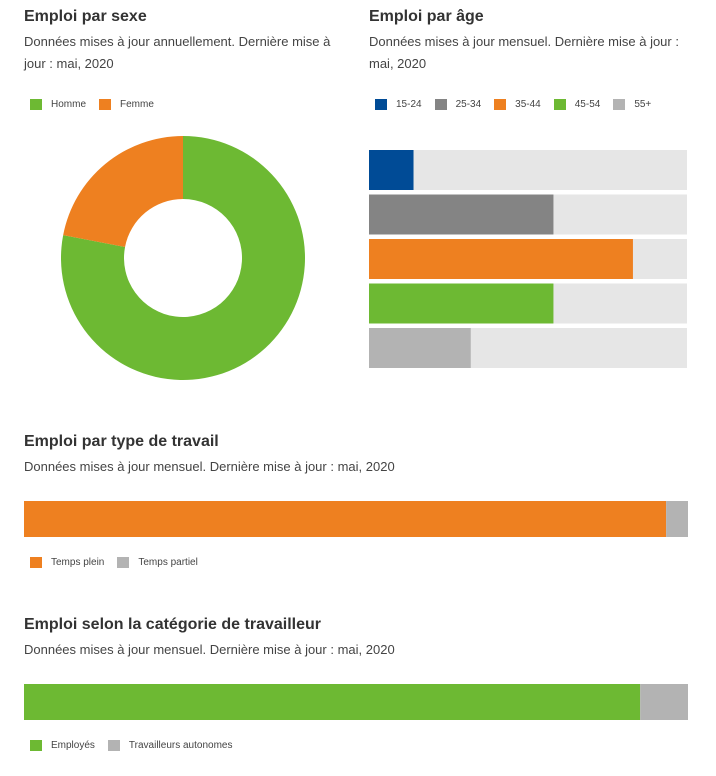  What do you see at coordinates (677, 519) in the screenshot?
I see `work-type-segment-temps-partiel` at bounding box center [677, 519].